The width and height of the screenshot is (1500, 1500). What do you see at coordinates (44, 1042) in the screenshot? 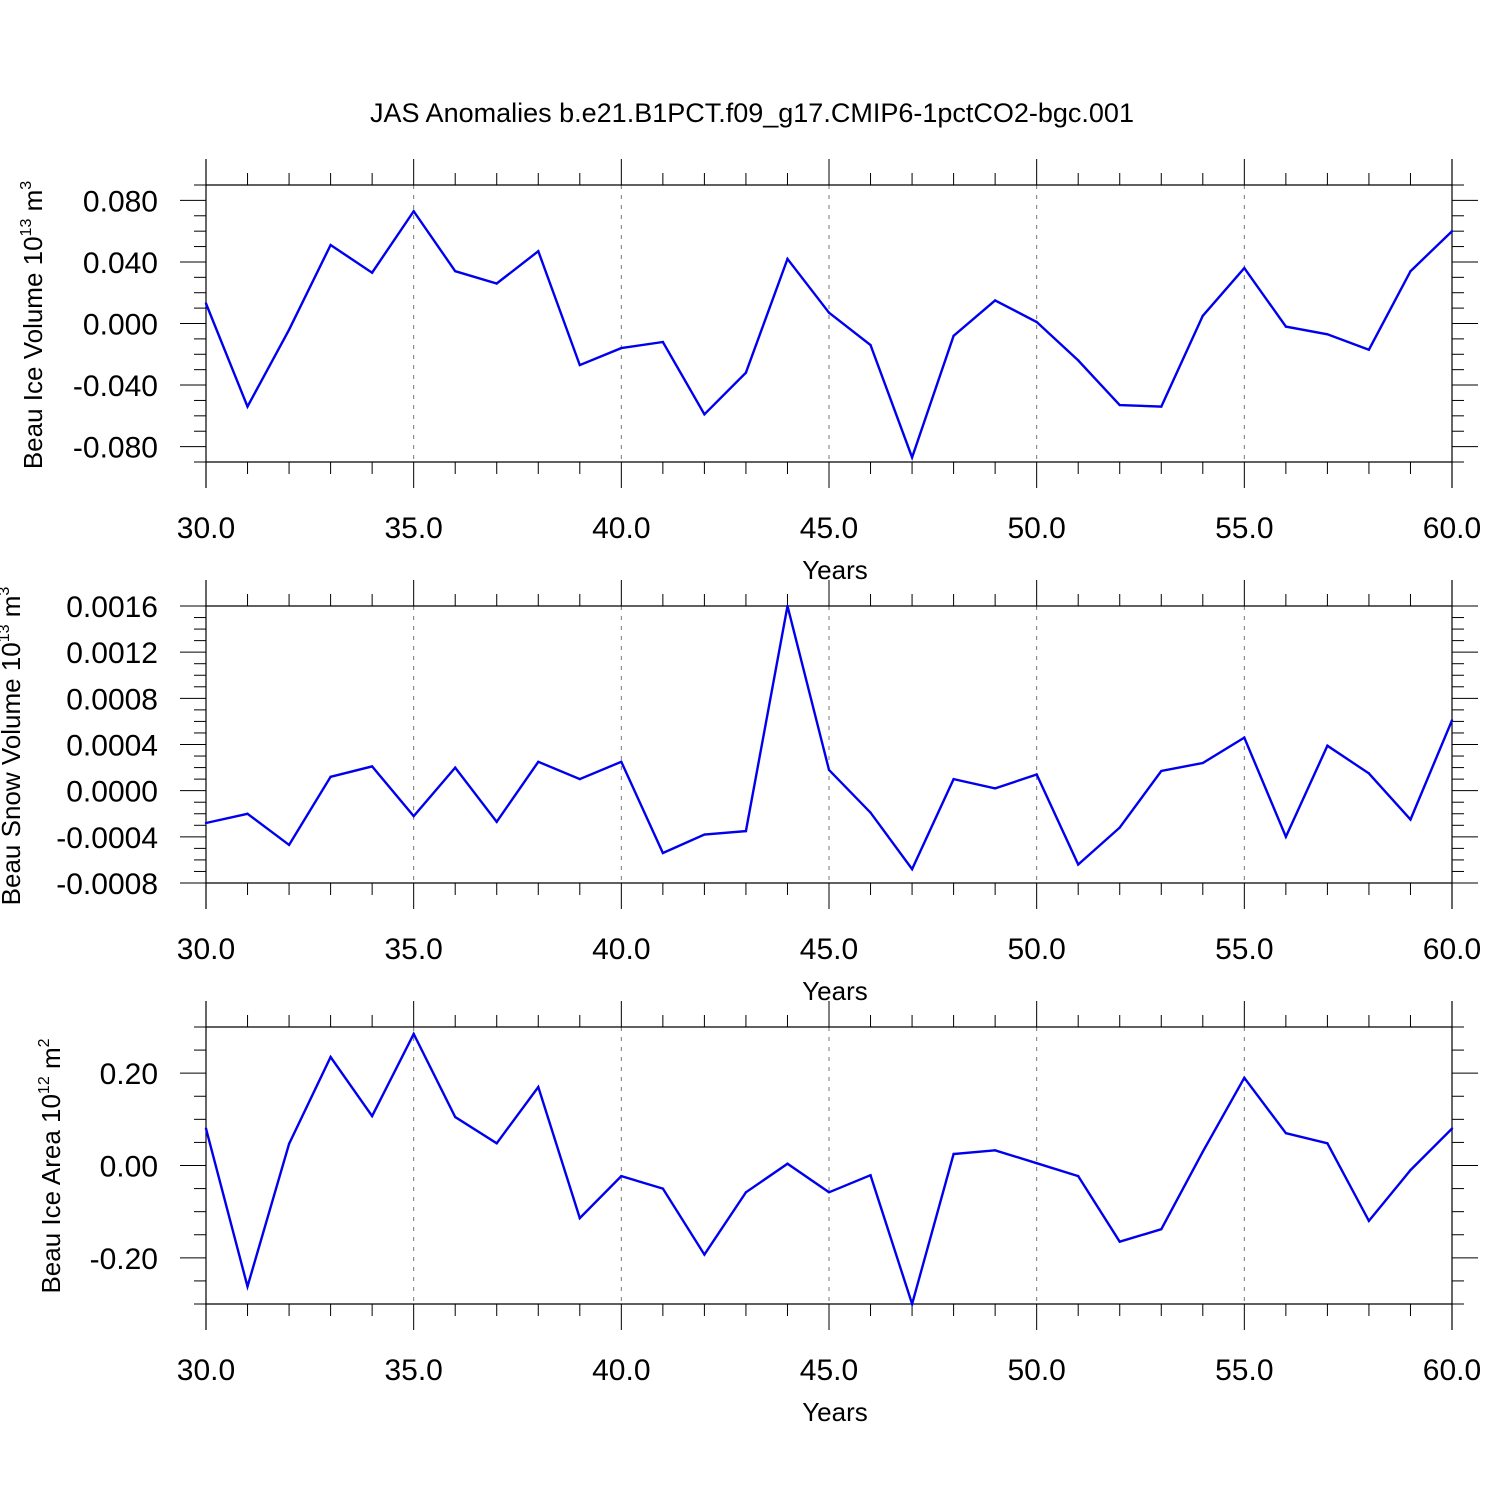
I see `y-axis-label-unit-exponent: 2` at bounding box center [44, 1042].